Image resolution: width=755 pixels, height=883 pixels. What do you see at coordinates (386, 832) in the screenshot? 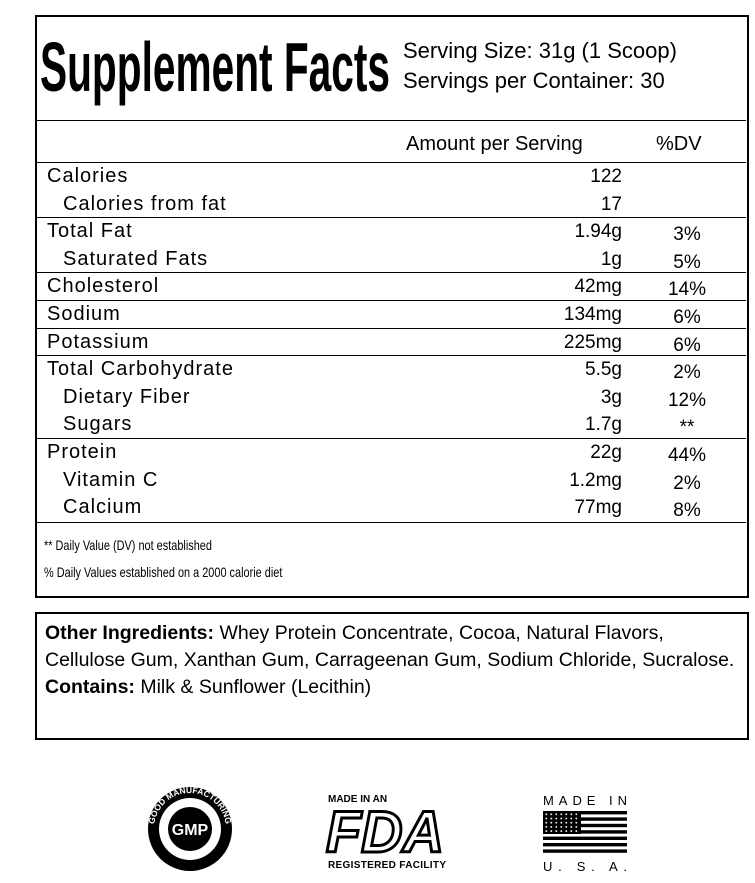
I see `fda-logo: MADE IN AN FDA REGISTERED FACILITY` at bounding box center [386, 832].